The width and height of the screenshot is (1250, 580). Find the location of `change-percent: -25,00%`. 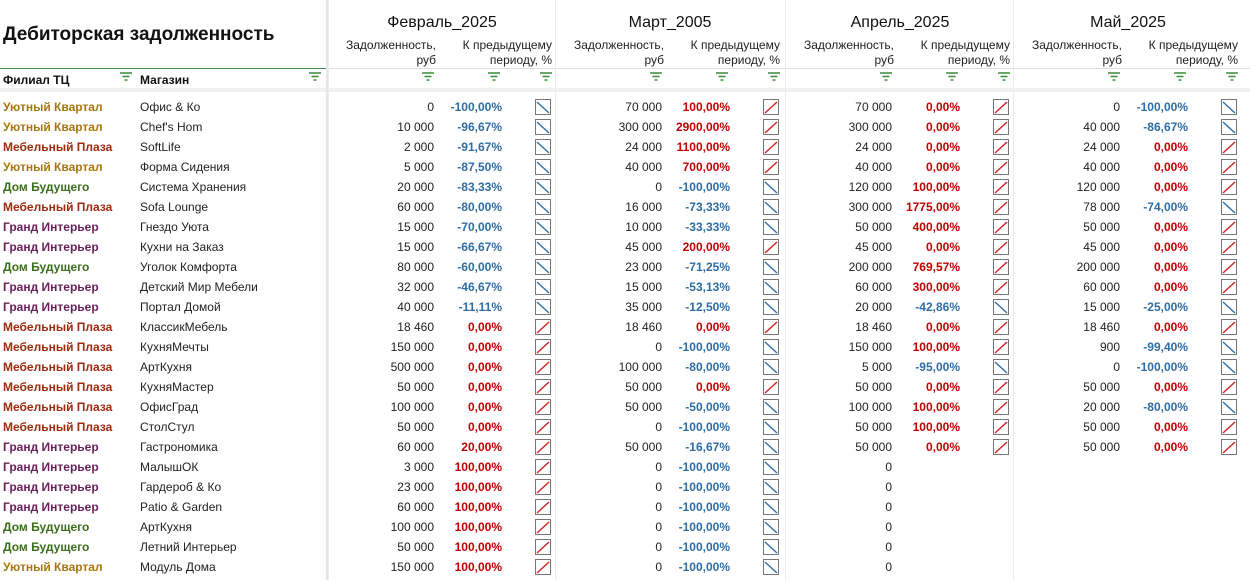

change-percent: -25,00% is located at coordinates (1165, 307).